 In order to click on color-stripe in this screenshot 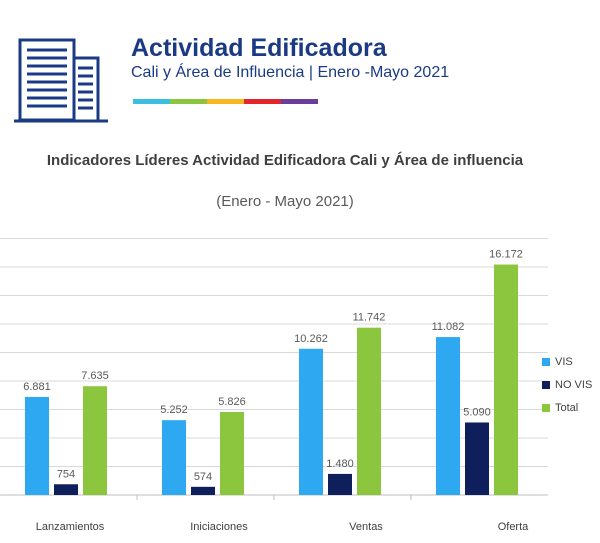, I will do `click(225, 101)`.